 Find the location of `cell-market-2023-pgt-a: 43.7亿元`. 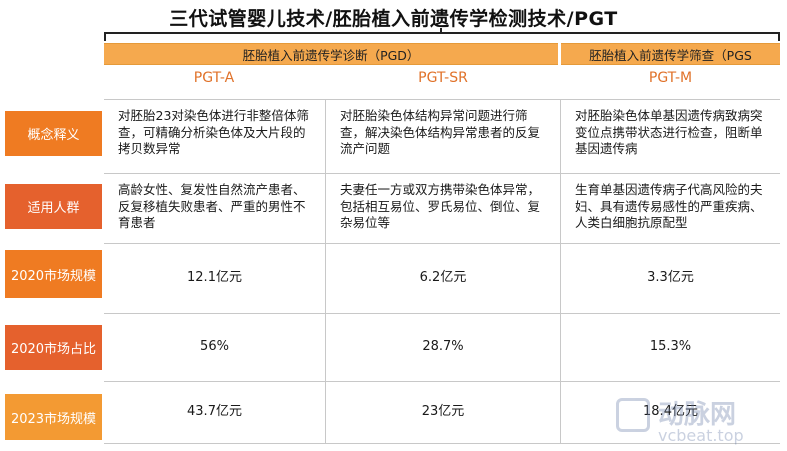

cell-market-2023-pgt-a: 43.7亿元 is located at coordinates (214, 412).